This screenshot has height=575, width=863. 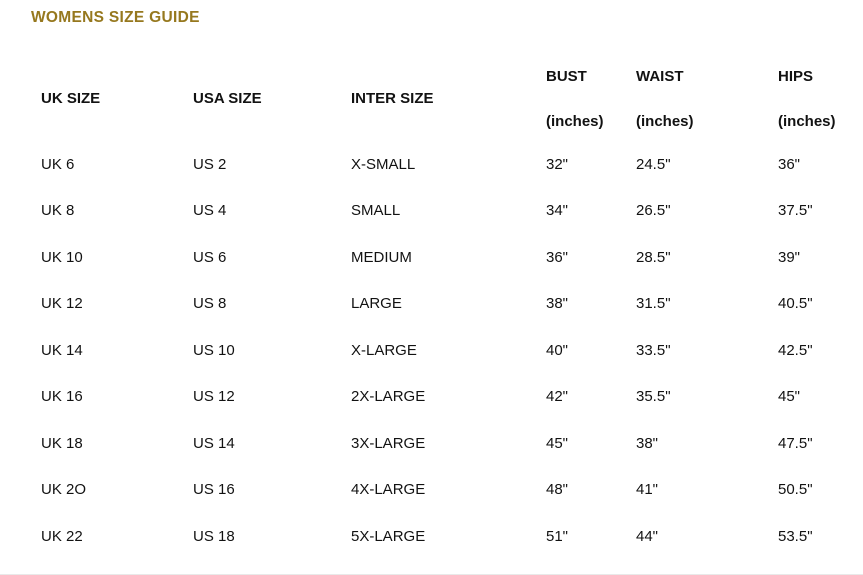 I want to click on cell-hips: 42.5", so click(x=795, y=350).